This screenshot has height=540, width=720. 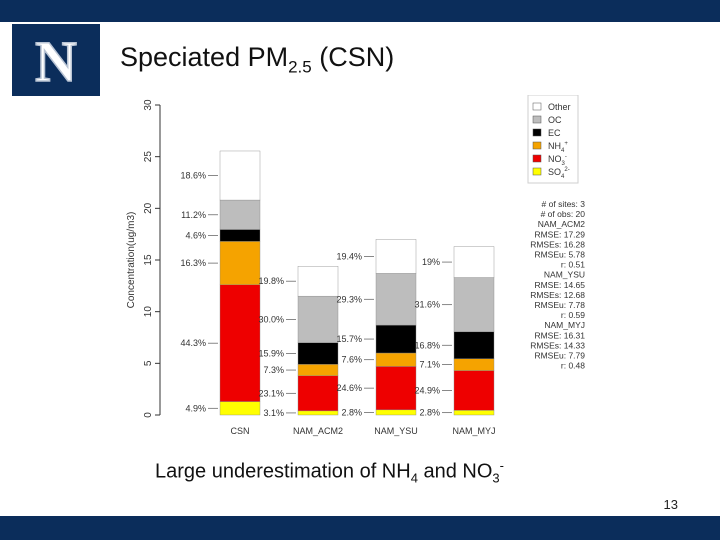 What do you see at coordinates (427, 305) in the screenshot?
I see `segment-percent-label: 31.6%` at bounding box center [427, 305].